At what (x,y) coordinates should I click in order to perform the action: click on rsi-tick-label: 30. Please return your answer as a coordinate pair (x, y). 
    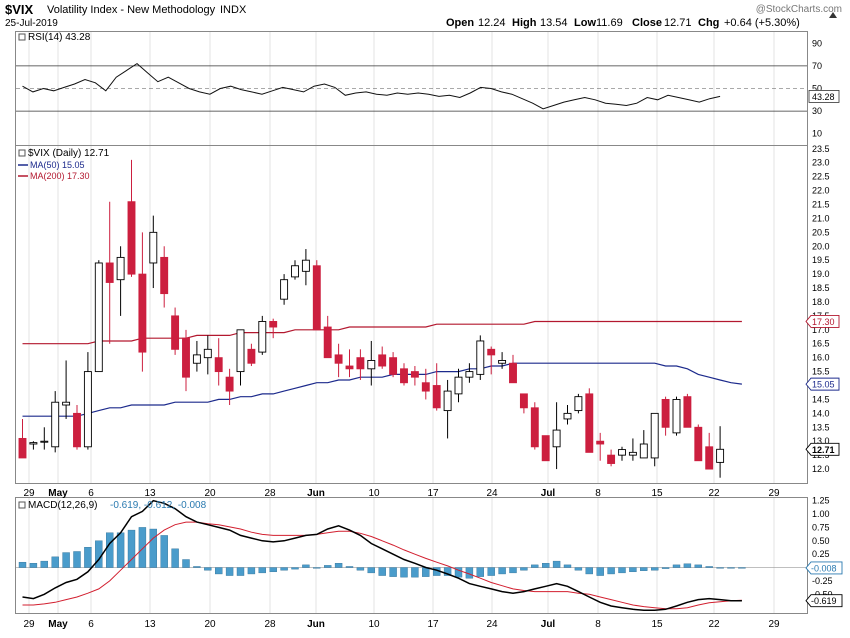
    Looking at the image, I should click on (817, 111).